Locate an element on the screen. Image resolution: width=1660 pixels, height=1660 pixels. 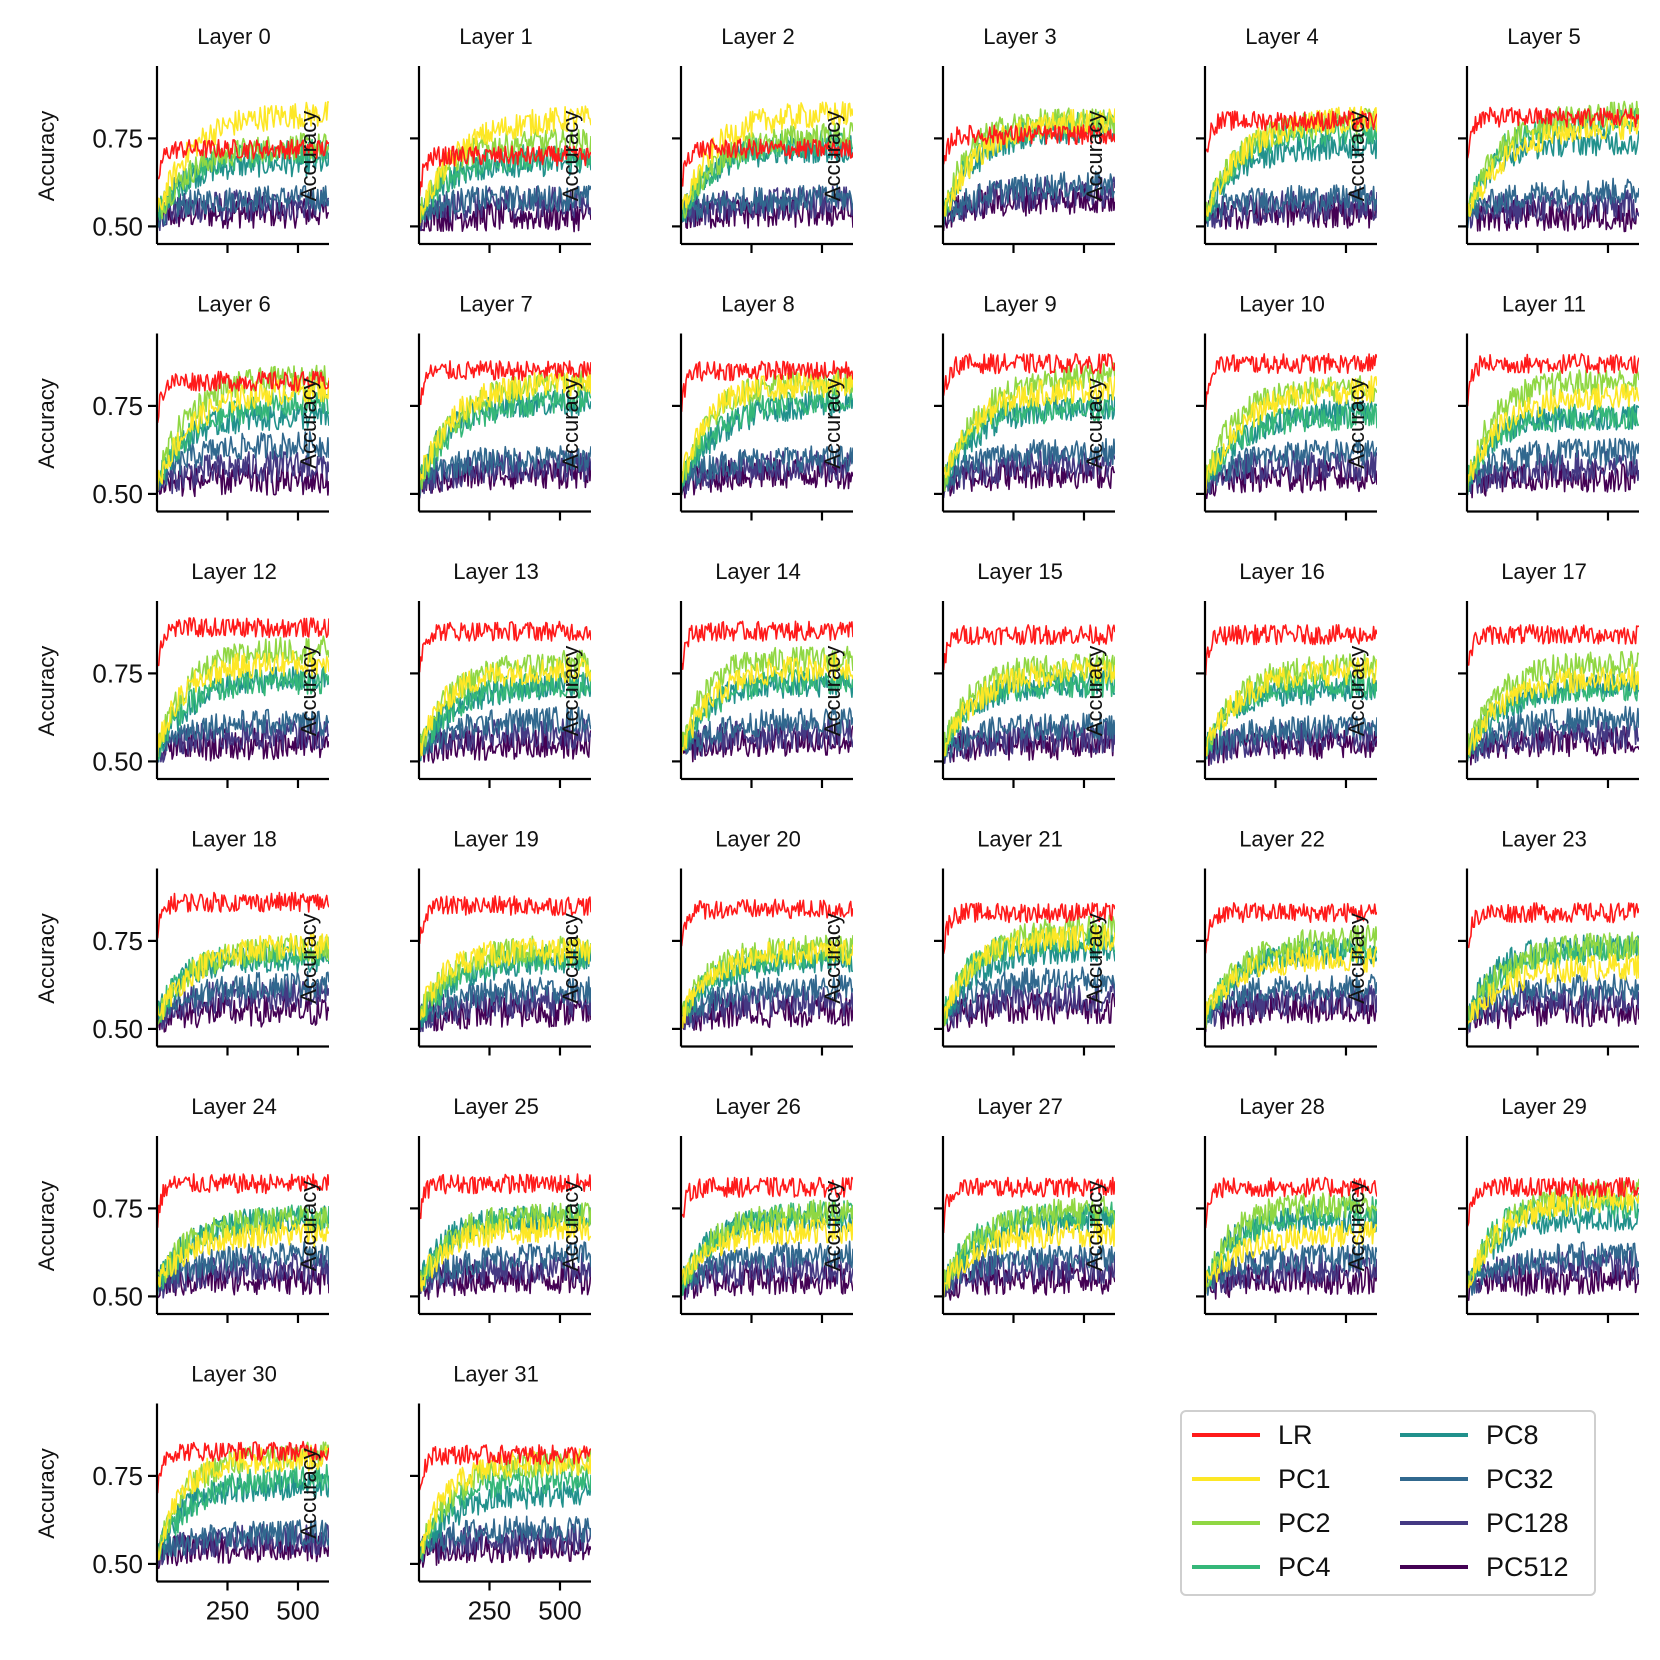
legend-item-pc1: PC1 is located at coordinates (1261, 1479).